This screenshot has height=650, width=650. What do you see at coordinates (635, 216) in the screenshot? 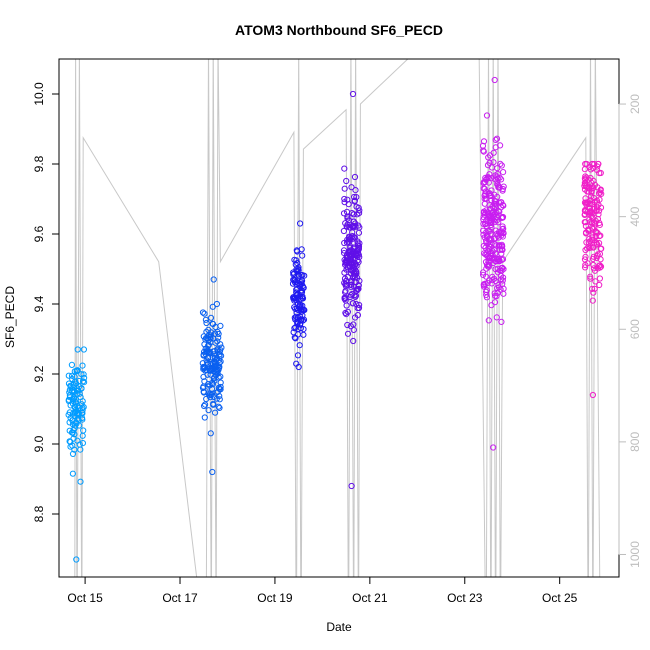
I see `secondary-tick-label: 400` at bounding box center [635, 216].